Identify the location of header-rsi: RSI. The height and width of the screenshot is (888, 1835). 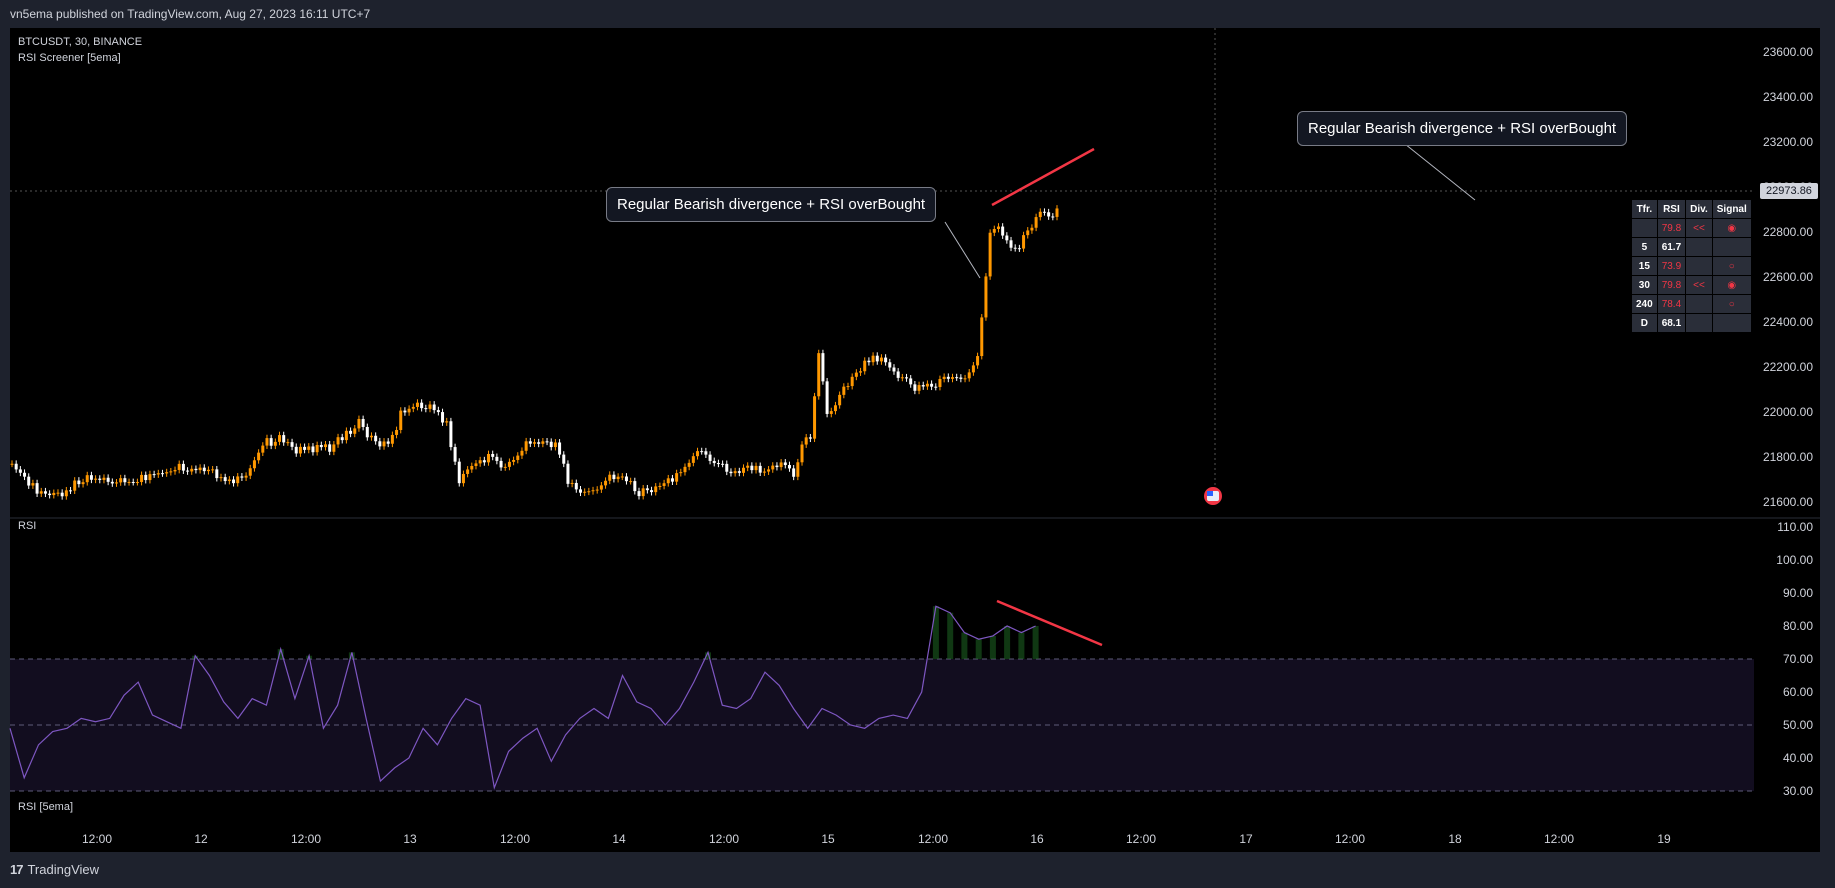
(1671, 209).